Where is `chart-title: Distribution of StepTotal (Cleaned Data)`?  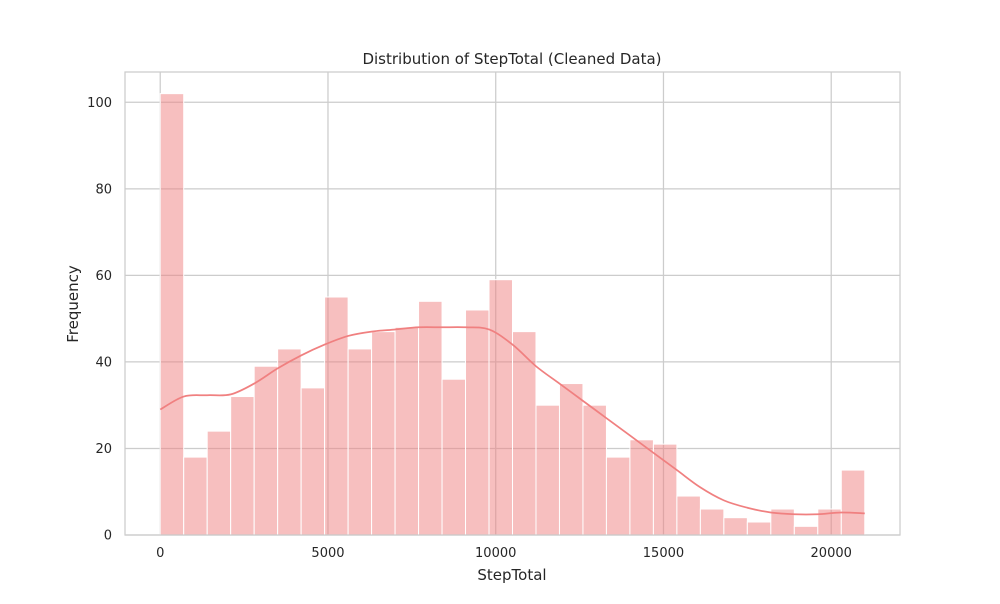 chart-title: Distribution of StepTotal (Cleaned Data) is located at coordinates (511, 59).